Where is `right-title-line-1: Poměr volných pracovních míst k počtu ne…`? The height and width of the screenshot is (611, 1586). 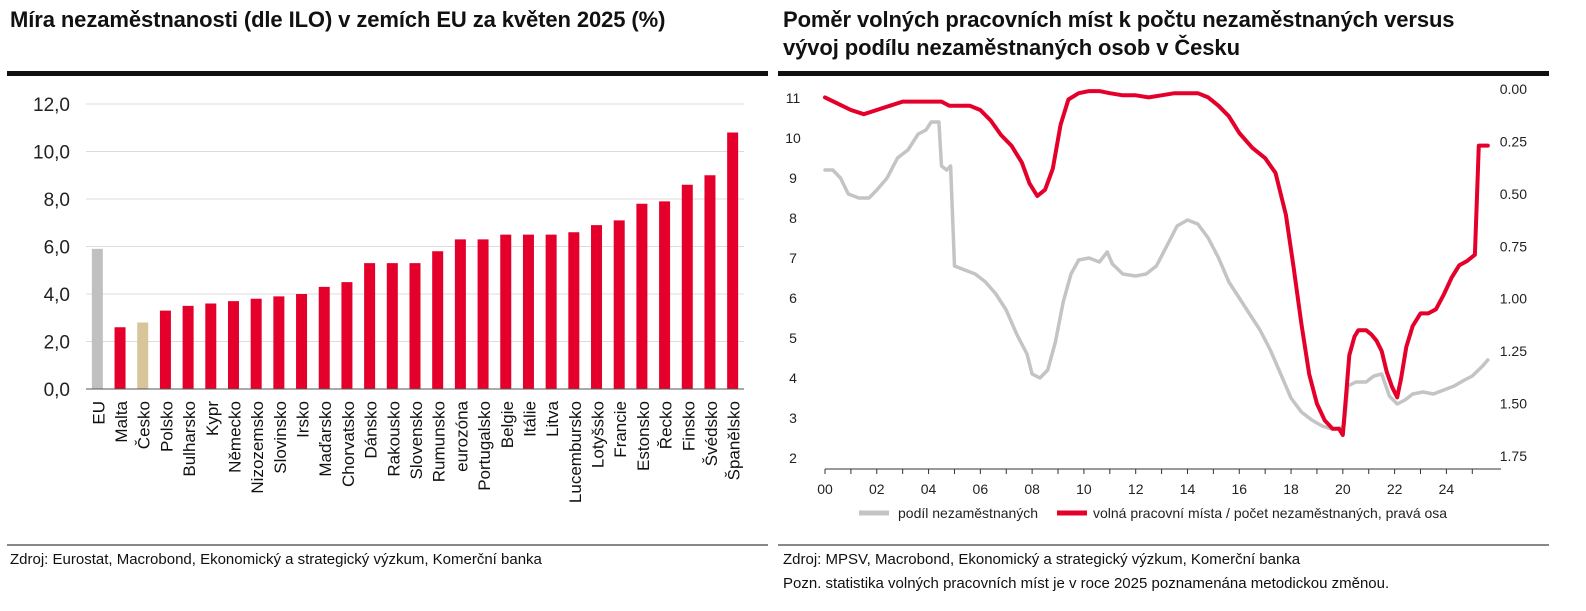
right-title-line-1: Poměr volných pracovních míst k počtu ne… is located at coordinates (1119, 19).